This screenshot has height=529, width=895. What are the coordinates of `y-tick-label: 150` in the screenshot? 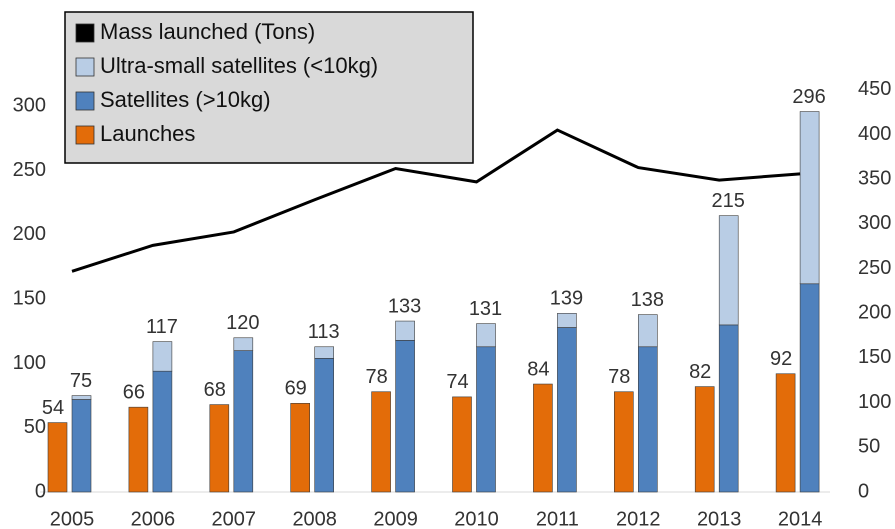 It's located at (29, 298).